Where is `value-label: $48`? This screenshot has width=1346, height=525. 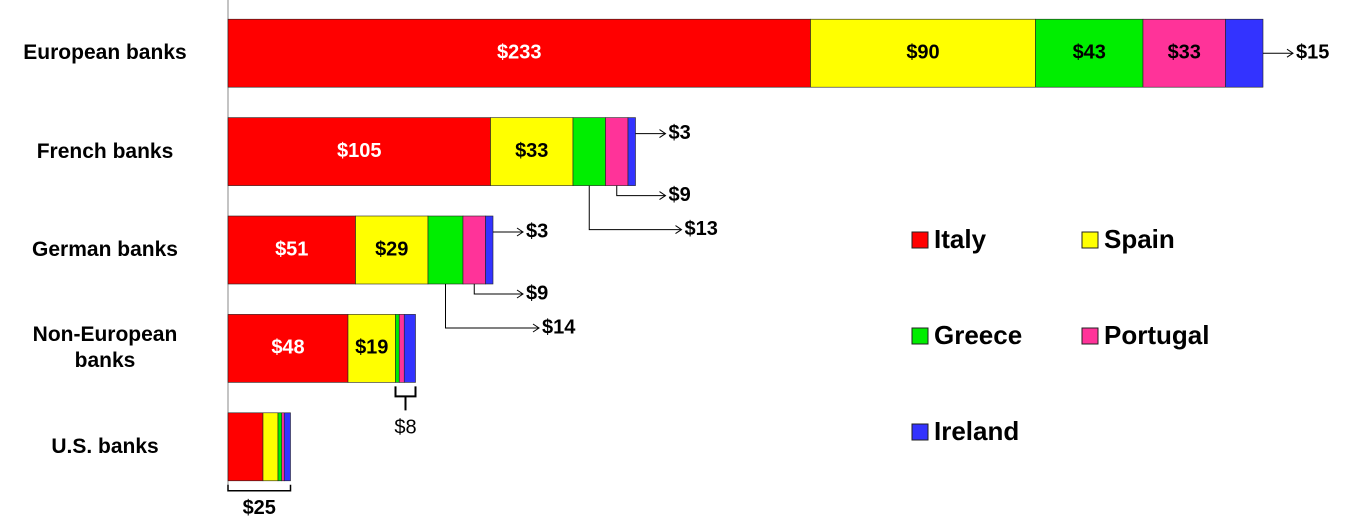
value-label: $48 is located at coordinates (287, 348).